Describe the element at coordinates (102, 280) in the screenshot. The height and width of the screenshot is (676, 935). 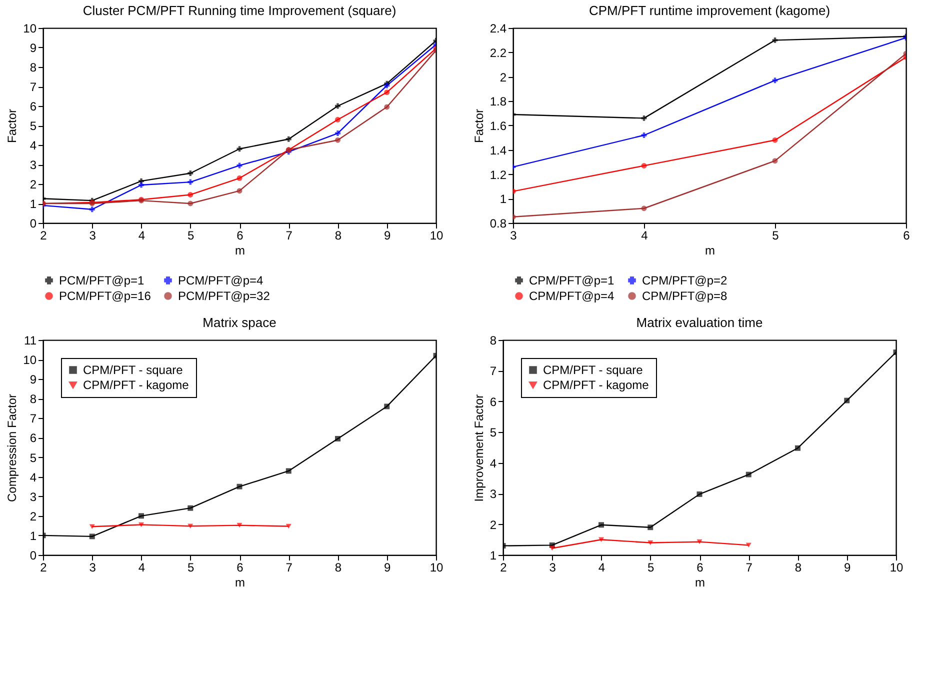
I see `legend-label: PCM/PFT@p=1` at that location.